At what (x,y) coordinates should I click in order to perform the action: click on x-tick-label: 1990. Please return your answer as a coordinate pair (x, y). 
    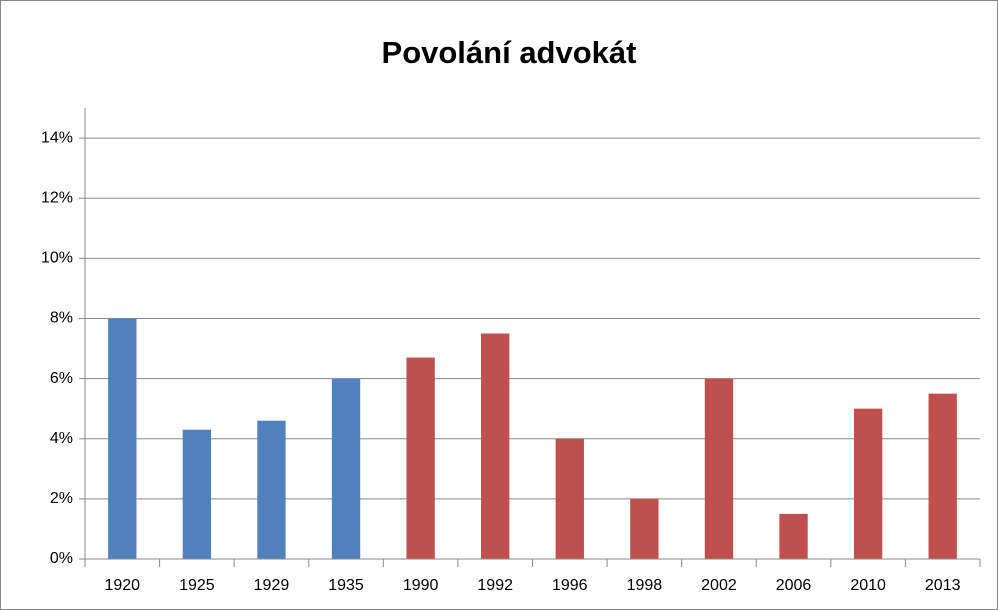
    Looking at the image, I should click on (421, 585).